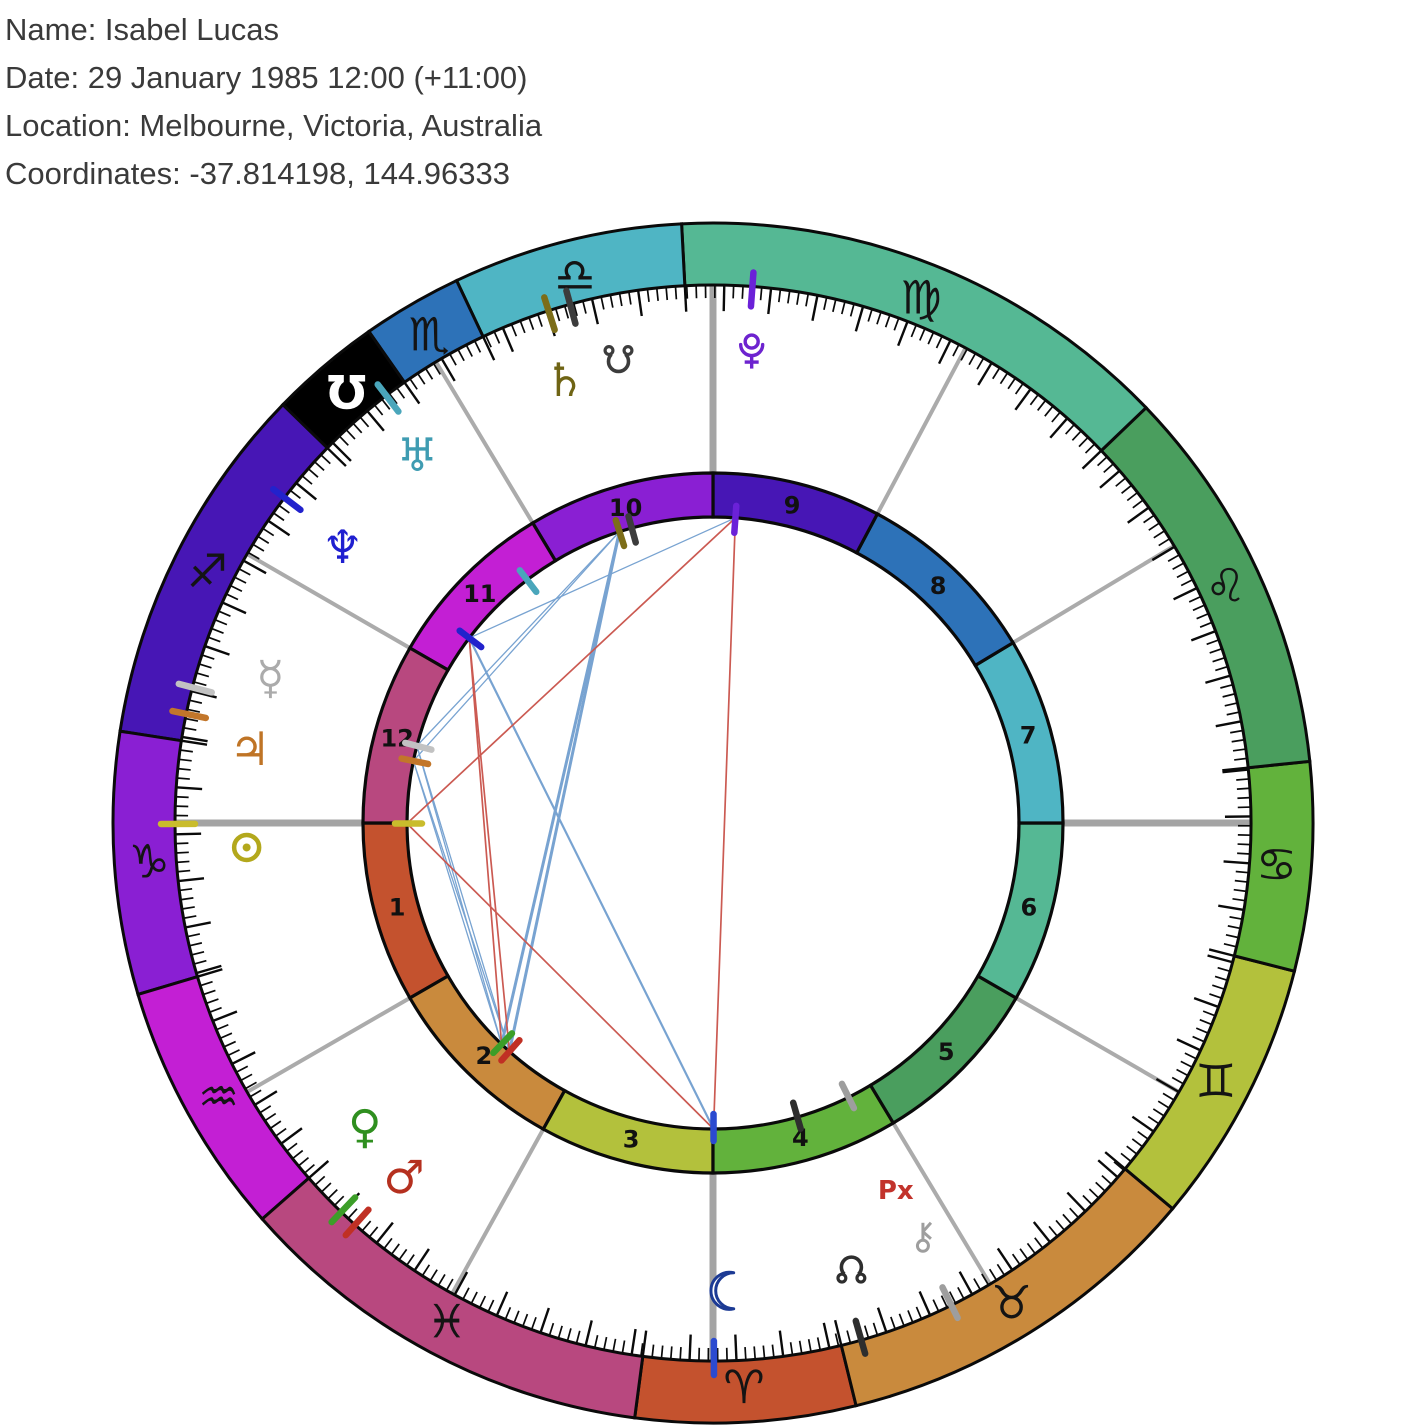 This screenshot has width=1427, height=1427. Describe the element at coordinates (752, 289) in the screenshot. I see `planet-marker-outer-pluto` at that location.